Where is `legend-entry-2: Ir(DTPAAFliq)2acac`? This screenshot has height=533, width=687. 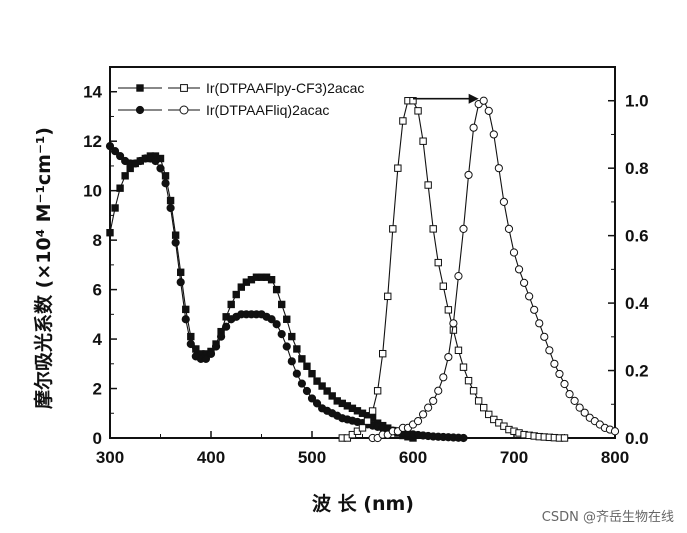
legend-entry-2: Ir(DTPAAFliq)2acac is located at coordinates (223, 110).